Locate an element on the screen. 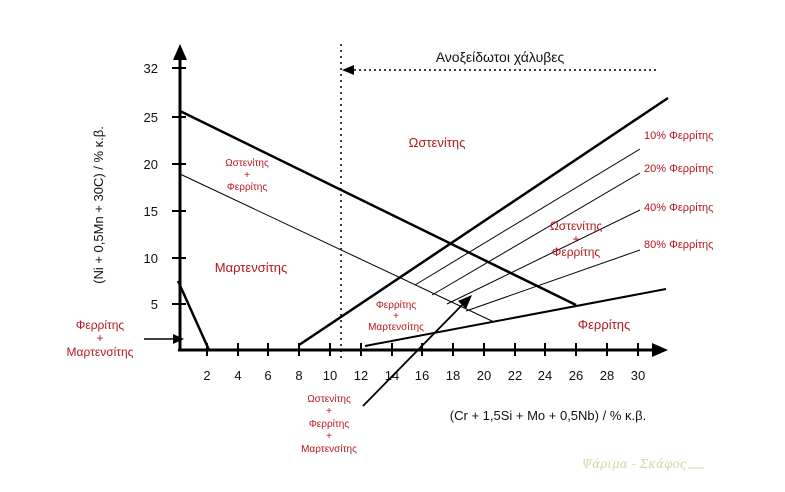 Image resolution: width=785 pixels, height=492 pixels. y-axis-arrowhead is located at coordinates (180, 52).